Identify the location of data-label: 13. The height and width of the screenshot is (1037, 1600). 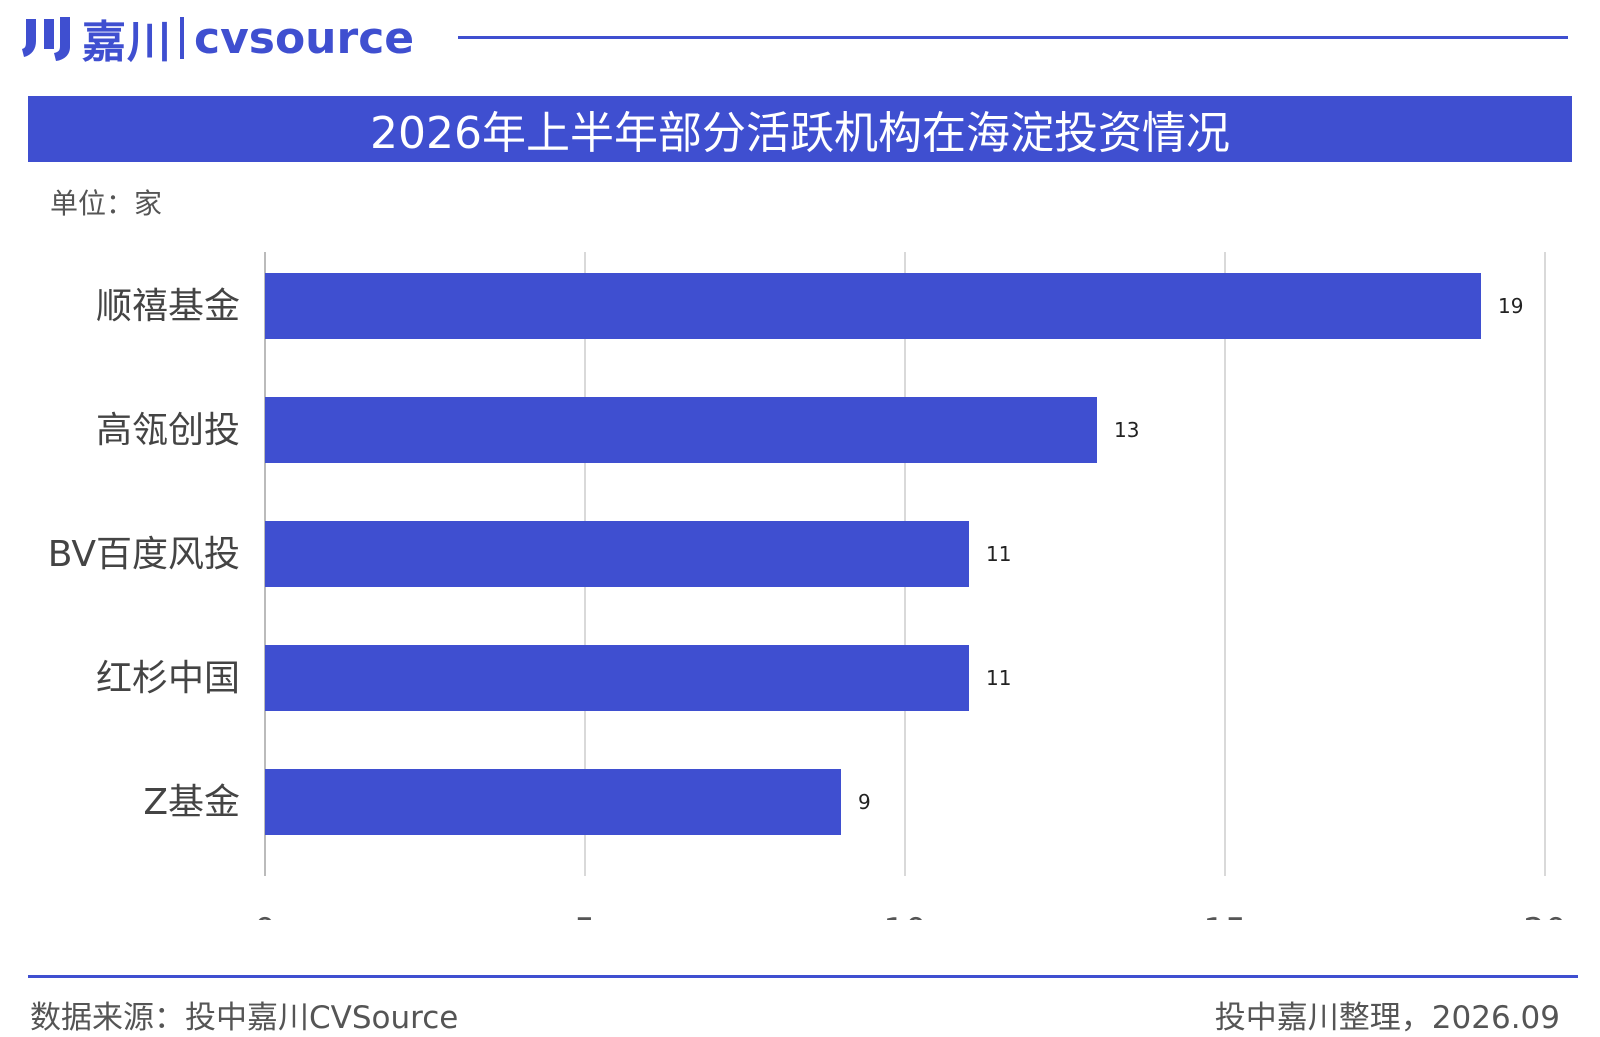
(1126, 430).